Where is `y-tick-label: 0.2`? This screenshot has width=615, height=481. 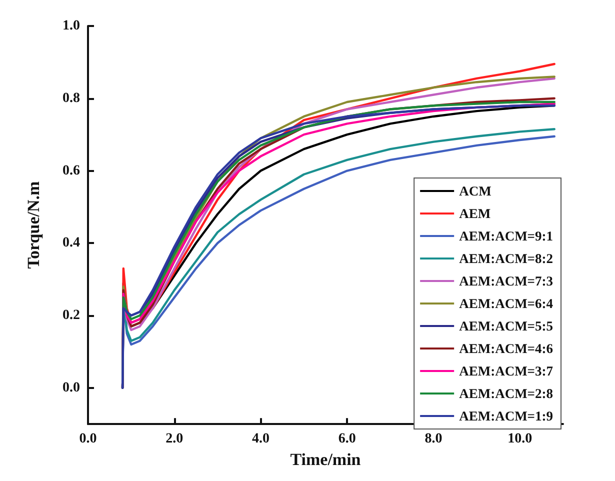 y-tick-label: 0.2 is located at coordinates (71, 316).